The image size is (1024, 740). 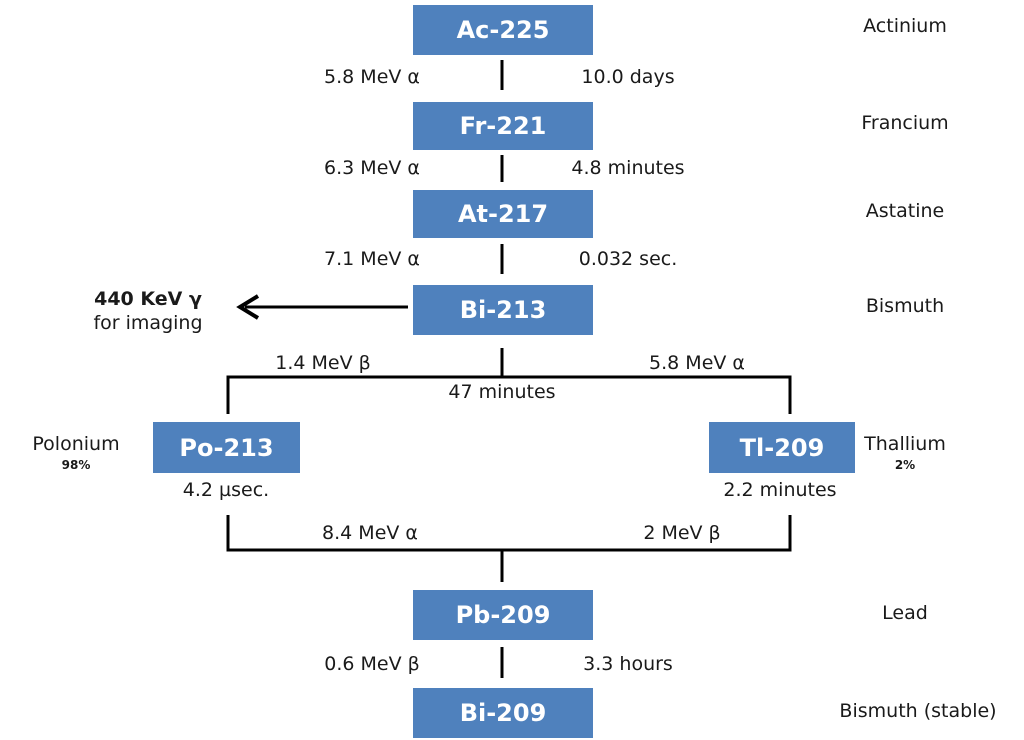 I want to click on decay-energy: 8.4 MeV α, so click(x=370, y=533).